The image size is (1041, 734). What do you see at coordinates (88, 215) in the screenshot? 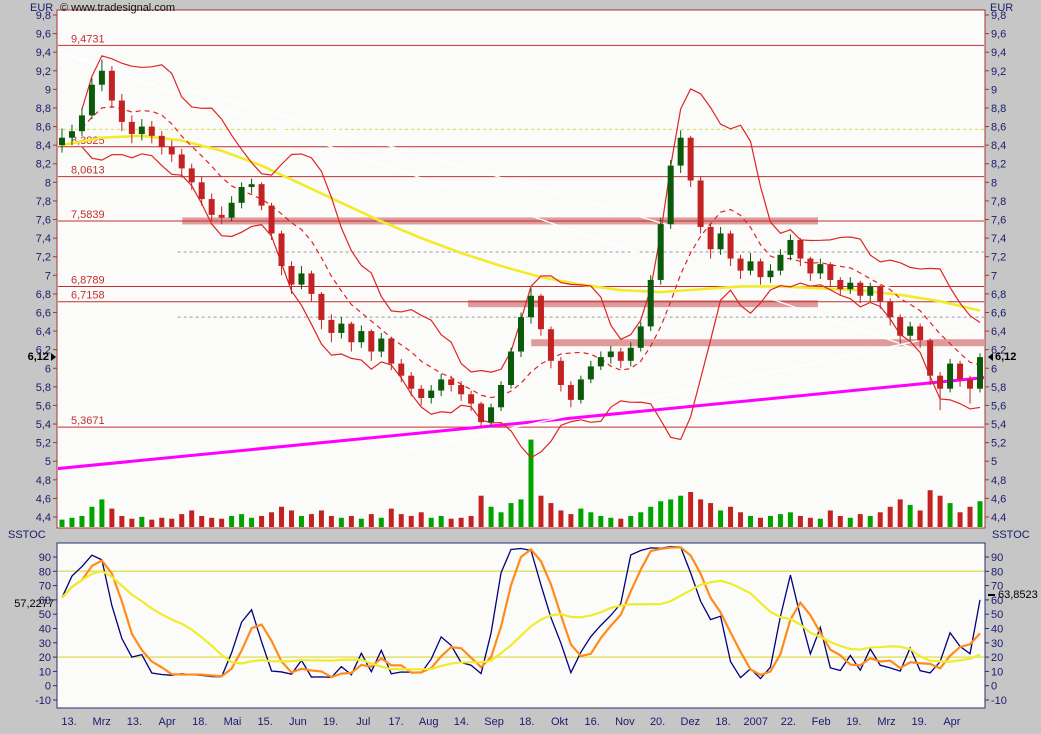
I see `svg-text: 7,5839` at bounding box center [88, 215].